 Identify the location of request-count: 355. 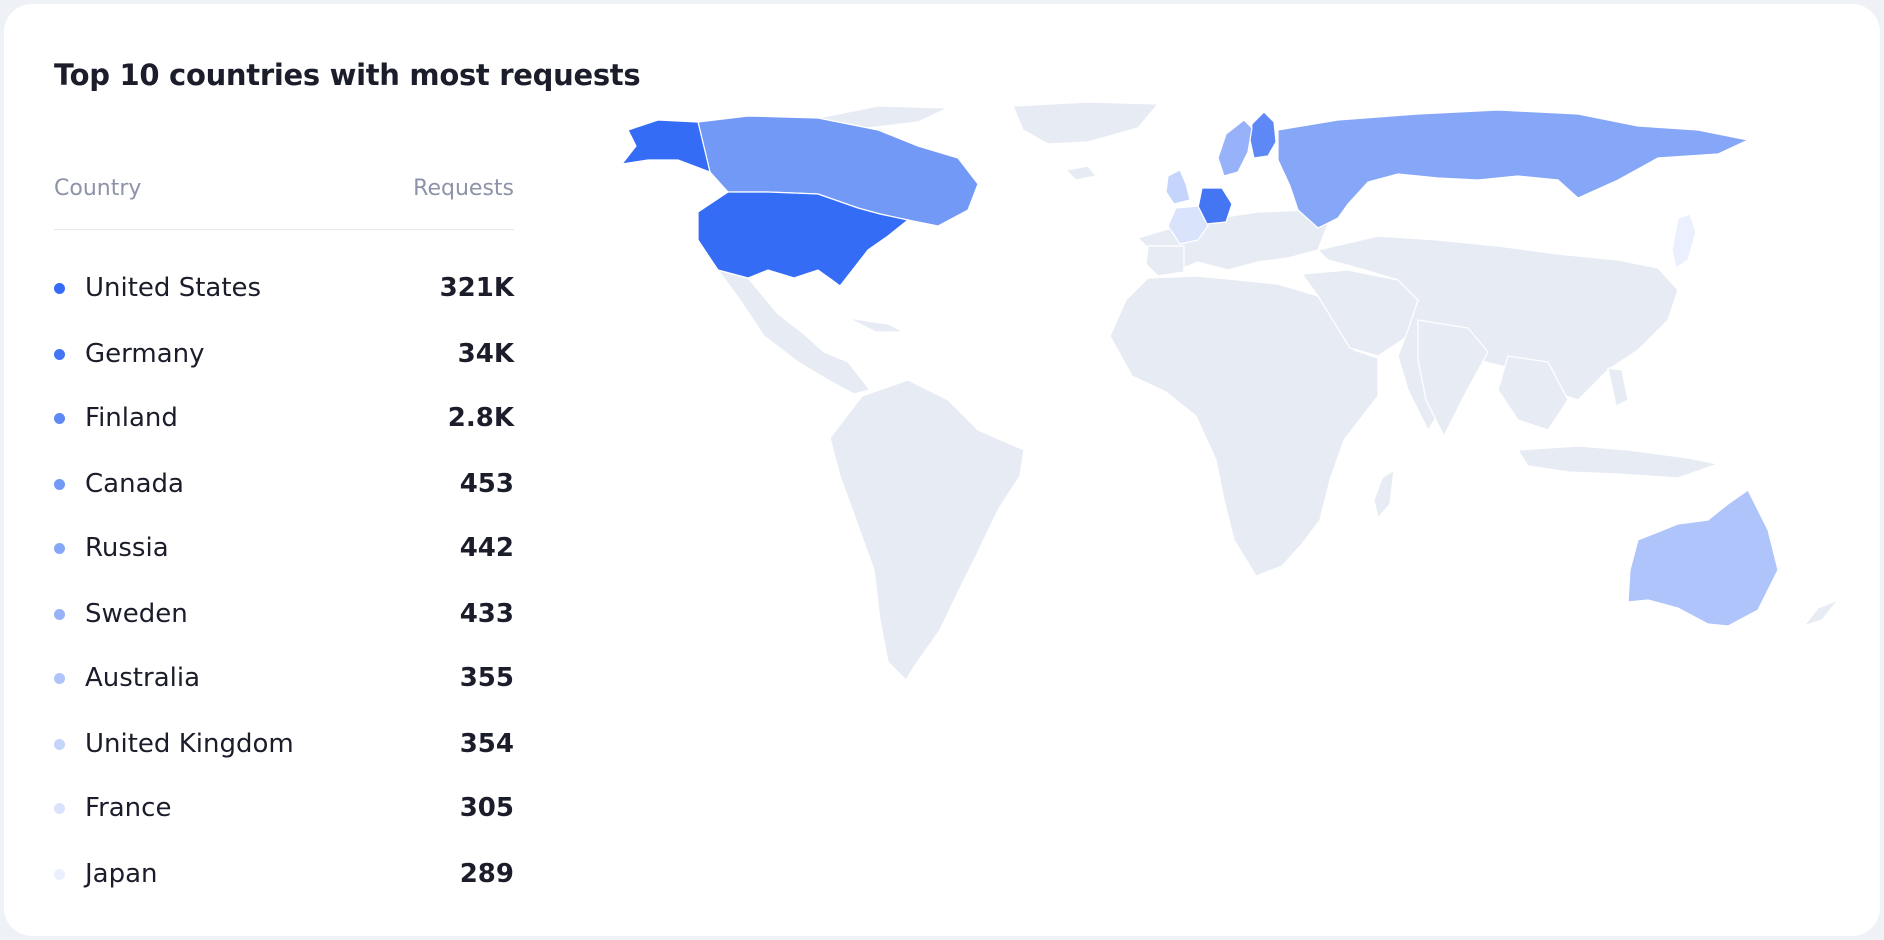
(486, 678).